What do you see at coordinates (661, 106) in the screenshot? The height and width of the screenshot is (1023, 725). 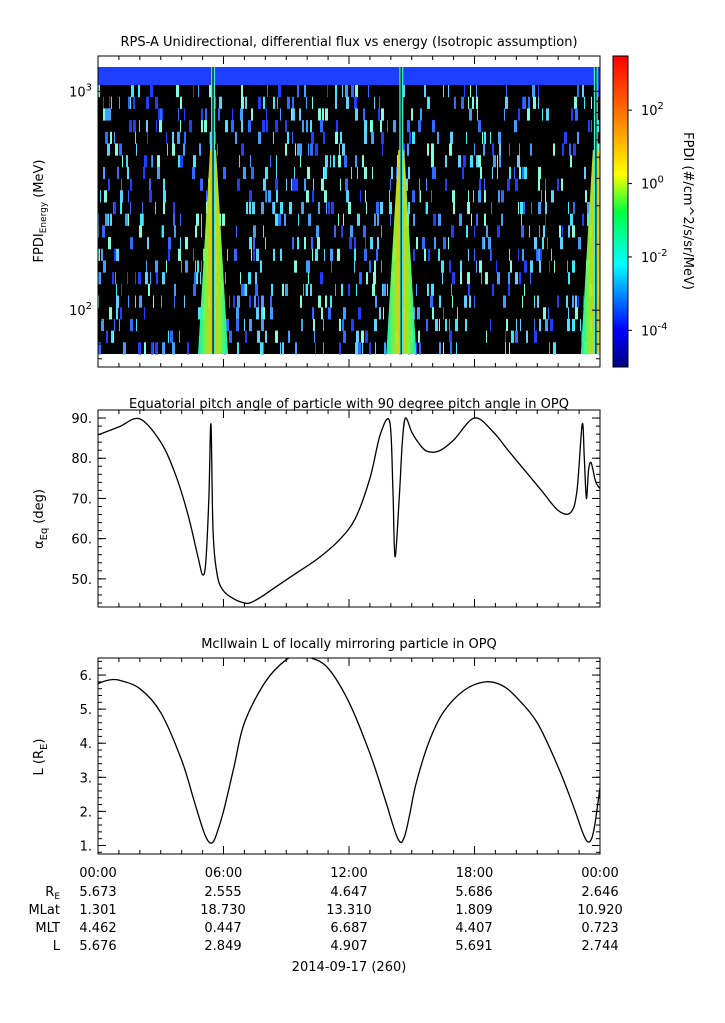 I see `colorbar-tick-exp: 2` at bounding box center [661, 106].